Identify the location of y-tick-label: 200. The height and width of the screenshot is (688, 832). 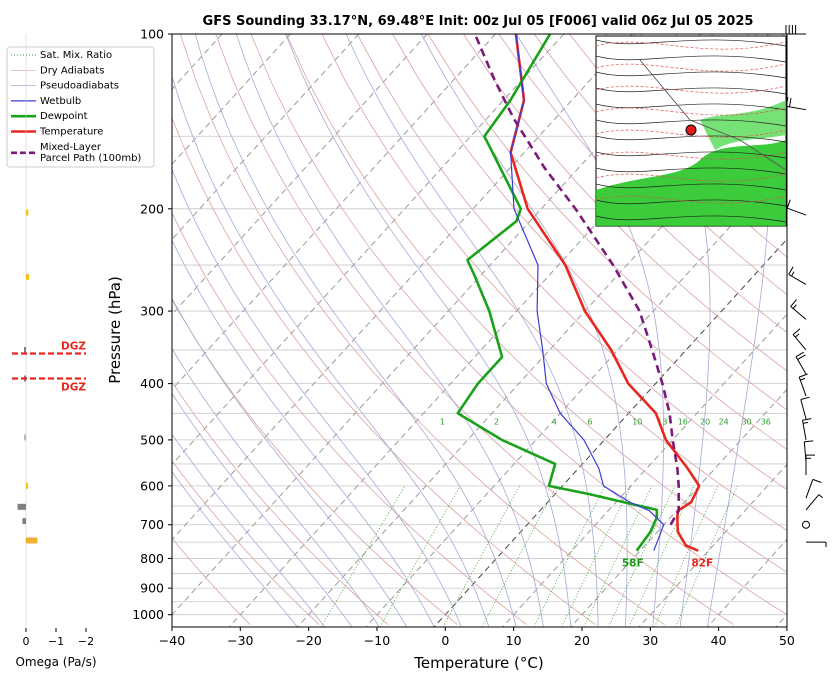
(152, 208).